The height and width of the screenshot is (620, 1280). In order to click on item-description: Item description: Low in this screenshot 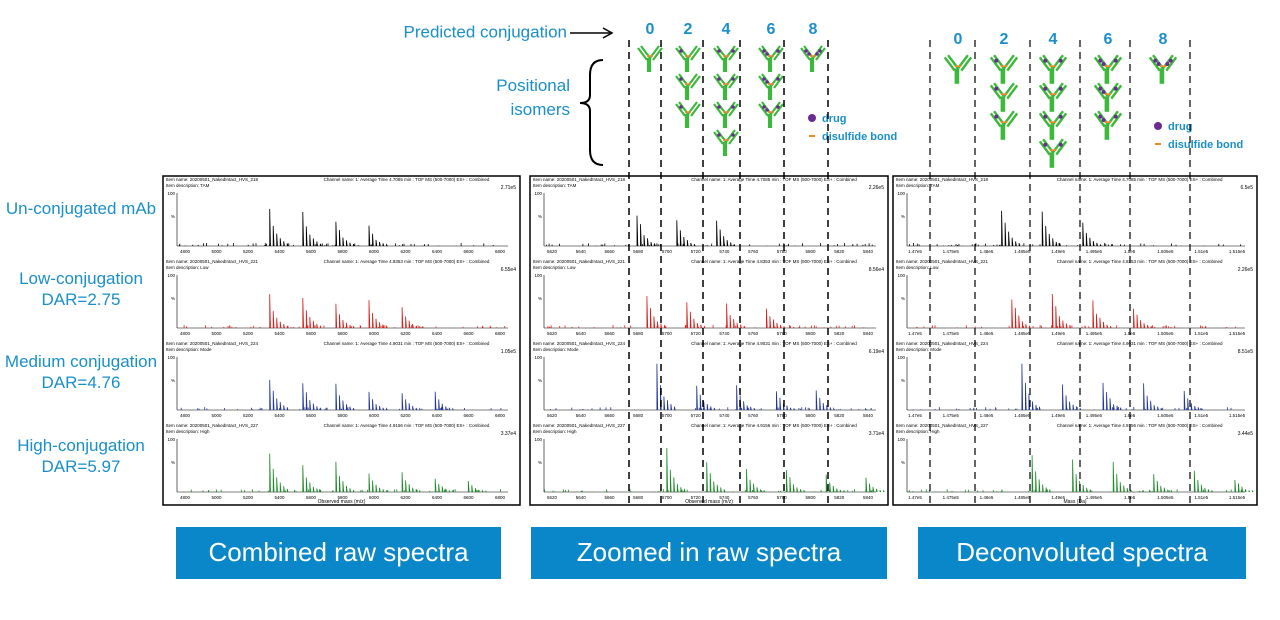, I will do `click(554, 267)`.